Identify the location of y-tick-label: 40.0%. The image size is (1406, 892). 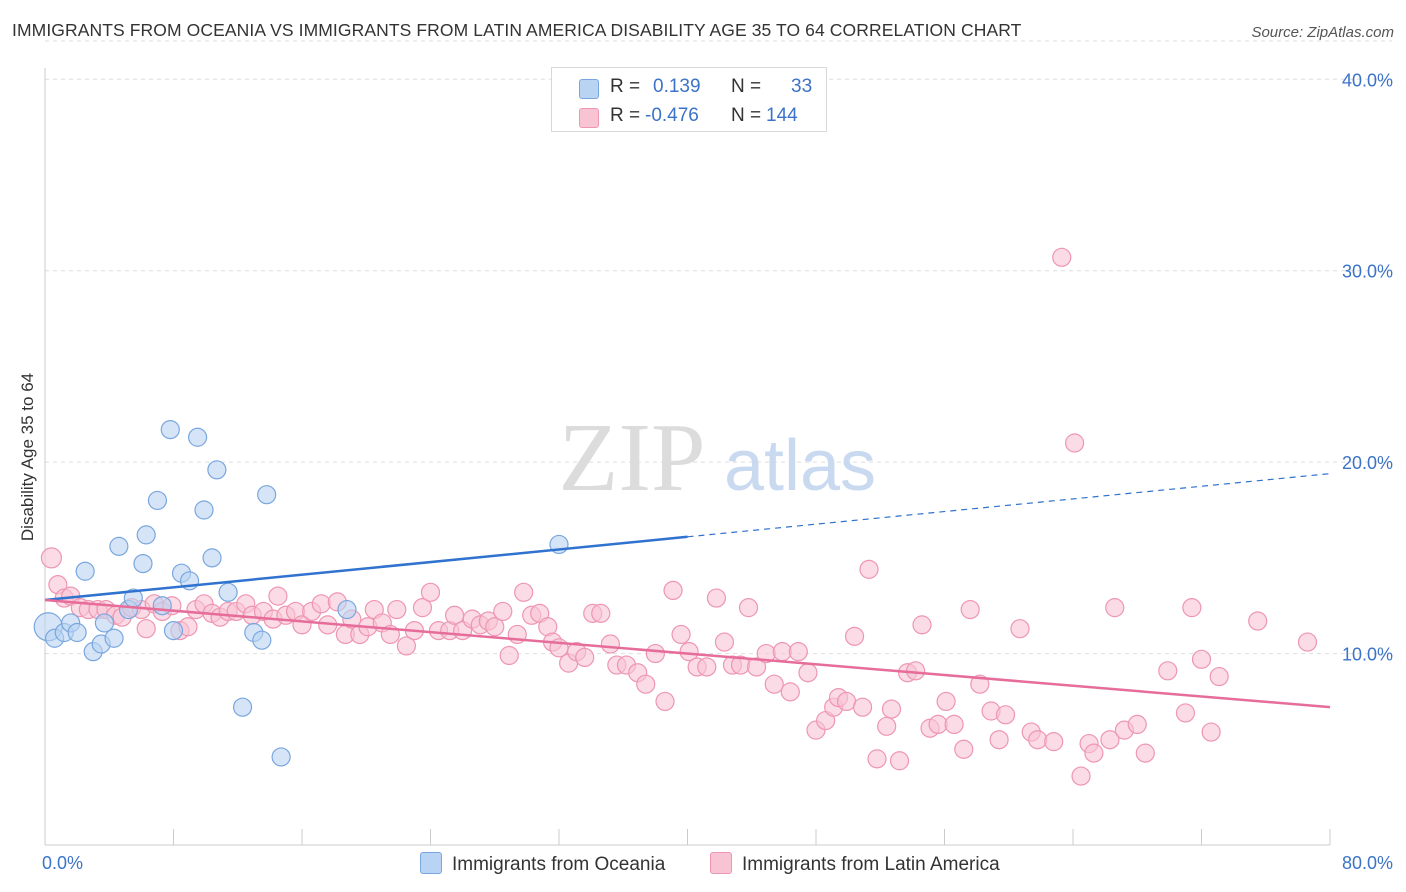
(1367, 80).